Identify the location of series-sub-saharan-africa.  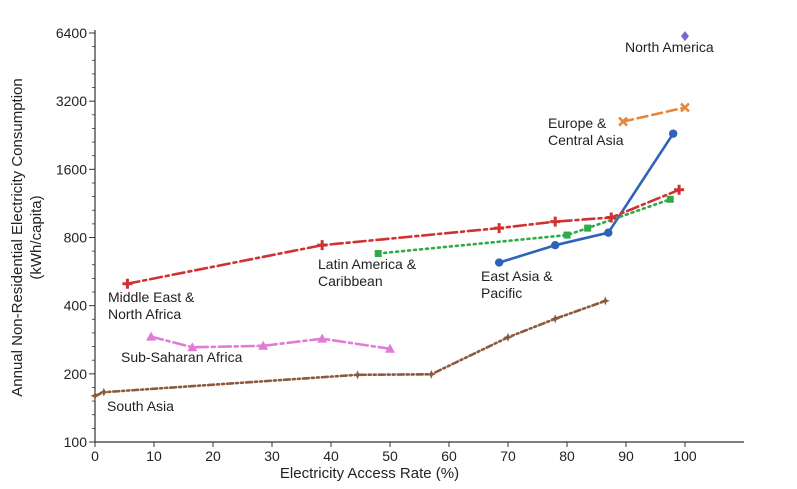
(270, 342).